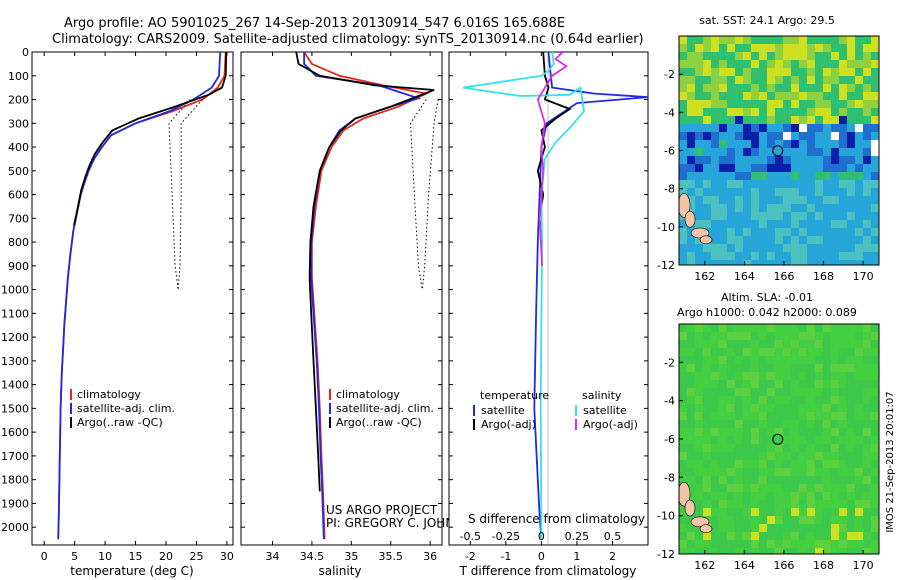 Image resolution: width=900 pixels, height=580 pixels. What do you see at coordinates (613, 536) in the screenshot?
I see `x-tick-label-salinity: 0.5` at bounding box center [613, 536].